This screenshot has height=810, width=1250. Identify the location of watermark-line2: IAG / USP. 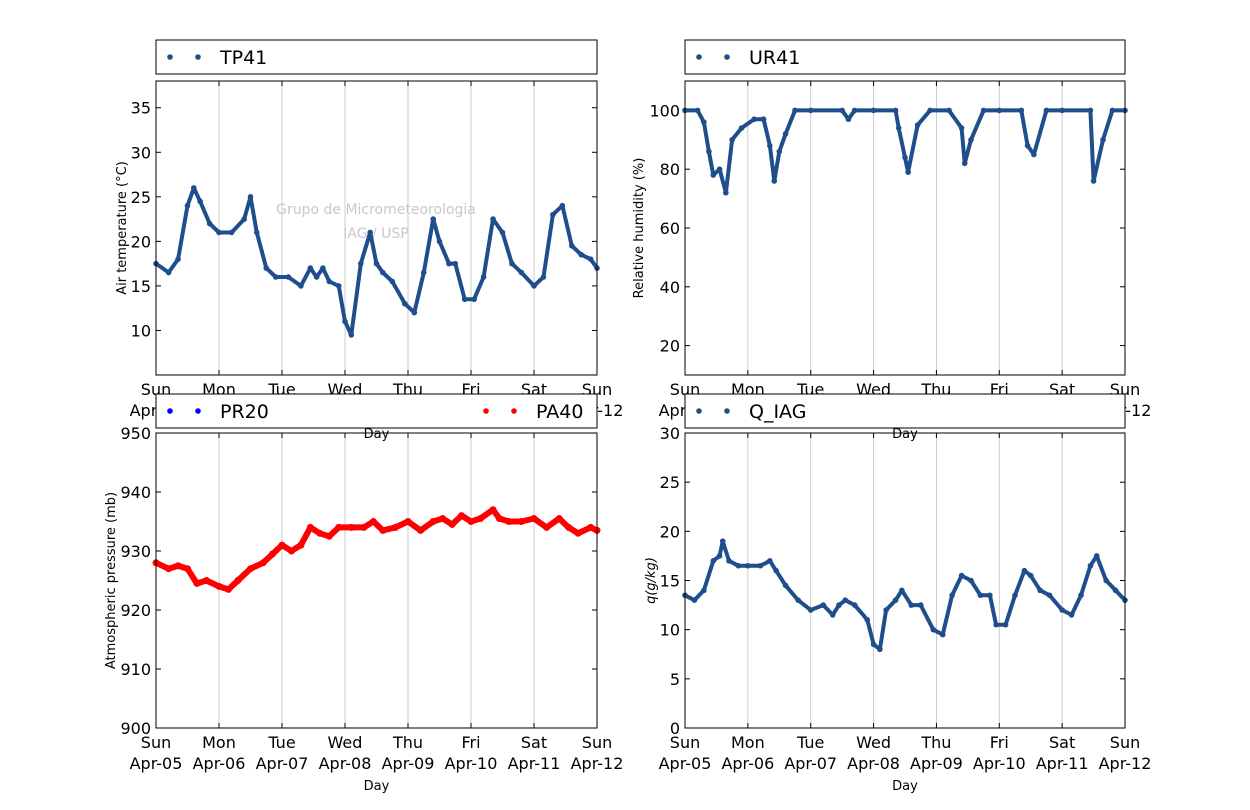
(376, 234).